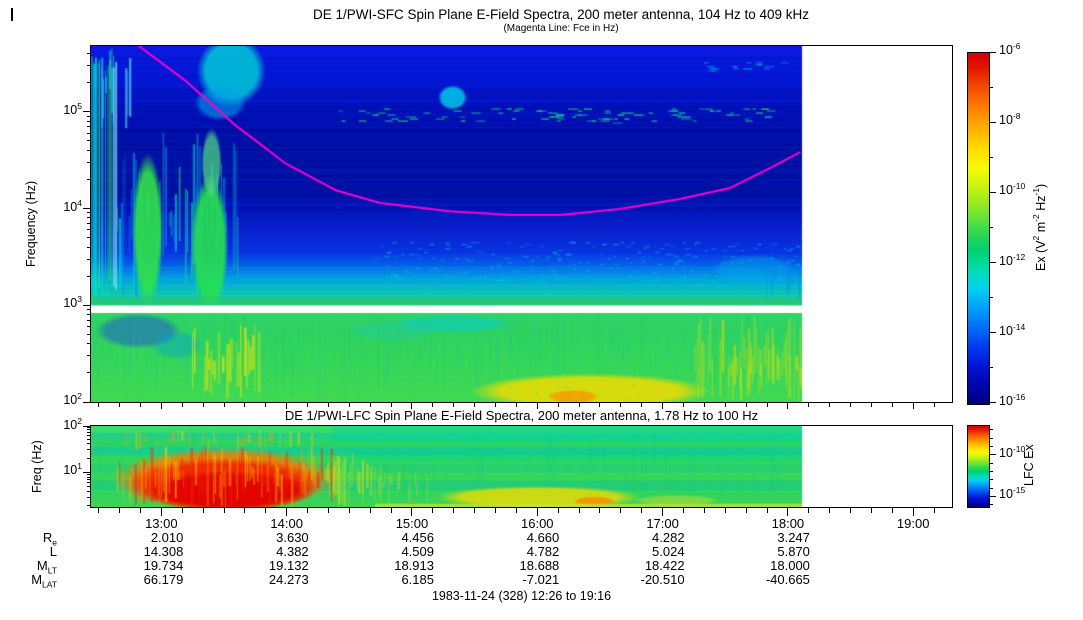  Describe the element at coordinates (163, 579) in the screenshot. I see `ephemeris-value: 66.179` at that location.